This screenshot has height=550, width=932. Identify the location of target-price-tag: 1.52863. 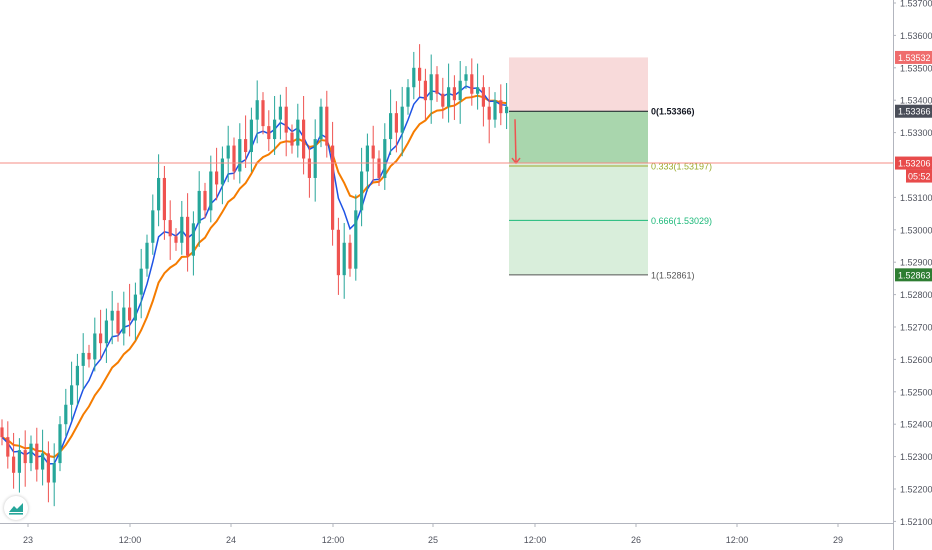
(914, 275).